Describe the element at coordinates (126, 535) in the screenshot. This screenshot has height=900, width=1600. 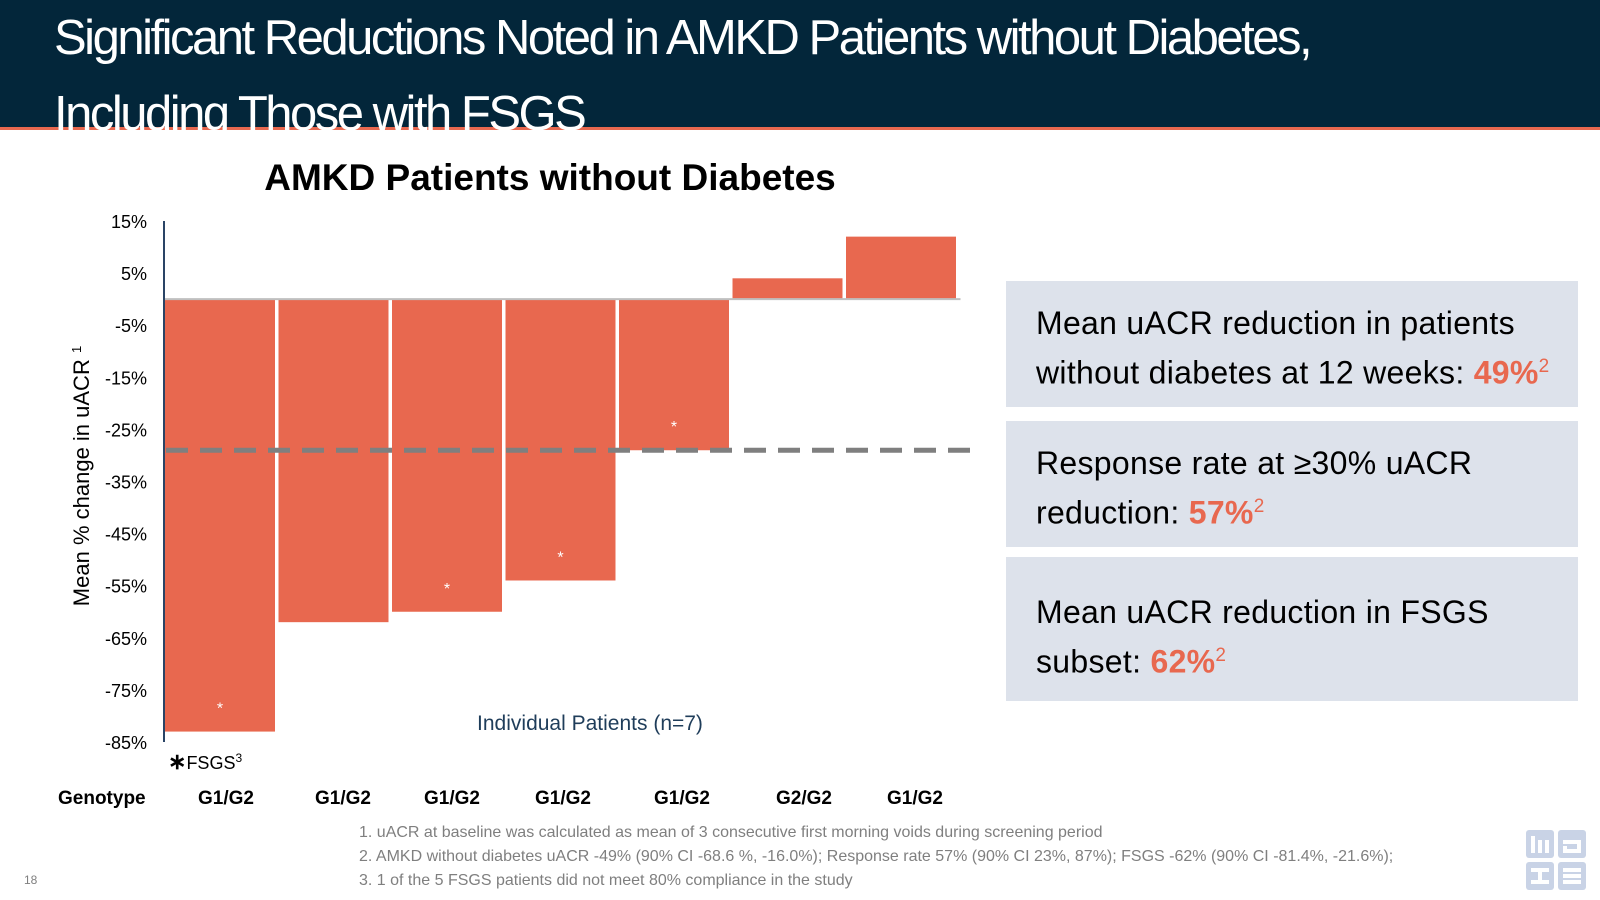
I see `y-tick-label: -45%` at that location.